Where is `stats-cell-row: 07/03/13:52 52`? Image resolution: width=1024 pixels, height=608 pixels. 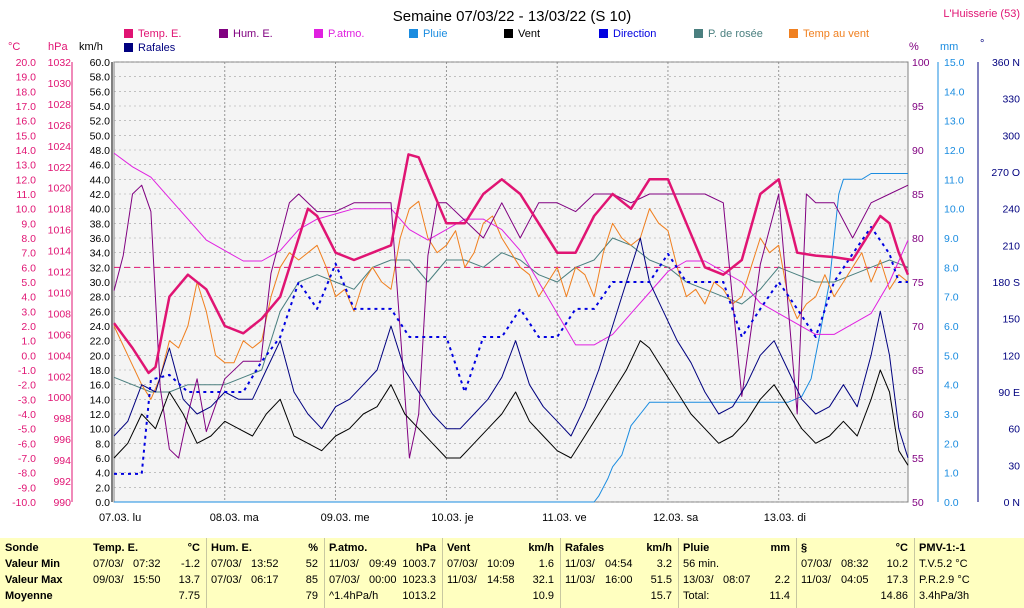 stats-cell-row: 07/03/13:52 52 is located at coordinates (265, 565).